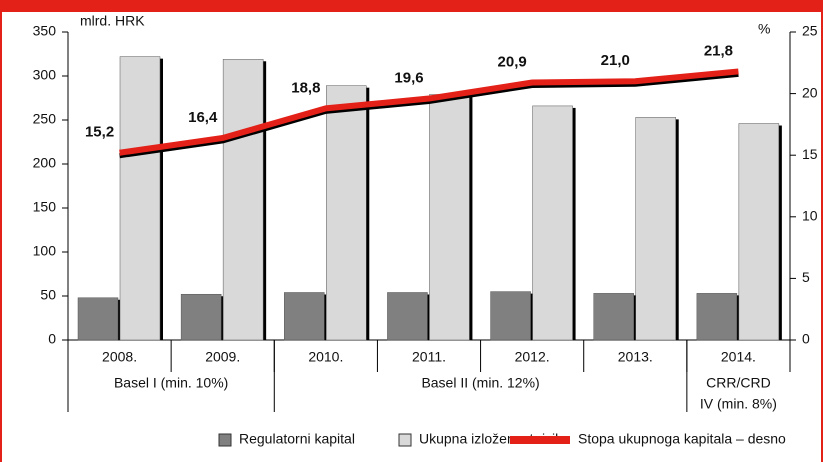 This screenshot has width=823, height=462. I want to click on y-tick-label: 200, so click(45, 163).